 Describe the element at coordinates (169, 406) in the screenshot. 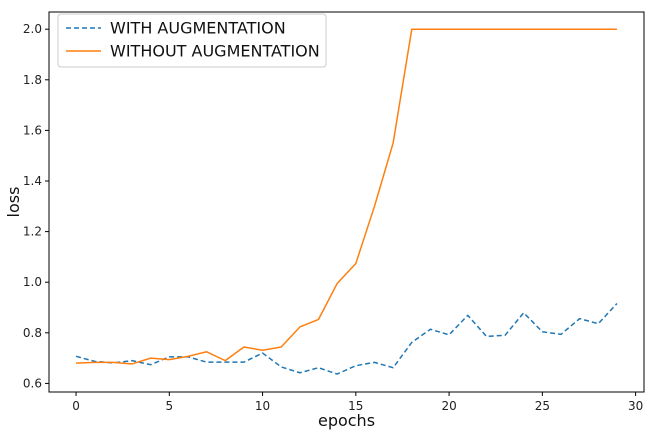

I see `x-tick-label: 5` at that location.